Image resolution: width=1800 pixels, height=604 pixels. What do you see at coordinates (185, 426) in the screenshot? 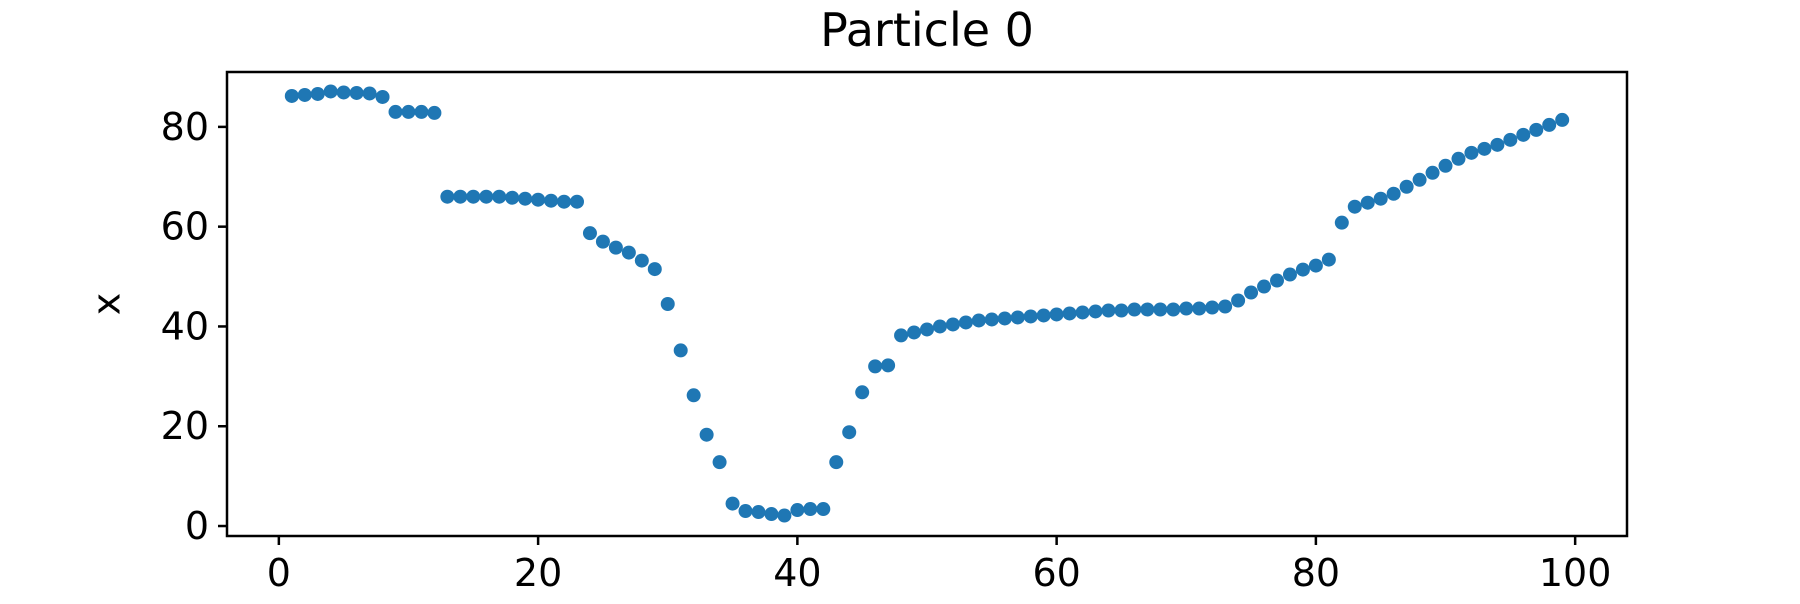
I see `y-tick-label: 20` at bounding box center [185, 426].